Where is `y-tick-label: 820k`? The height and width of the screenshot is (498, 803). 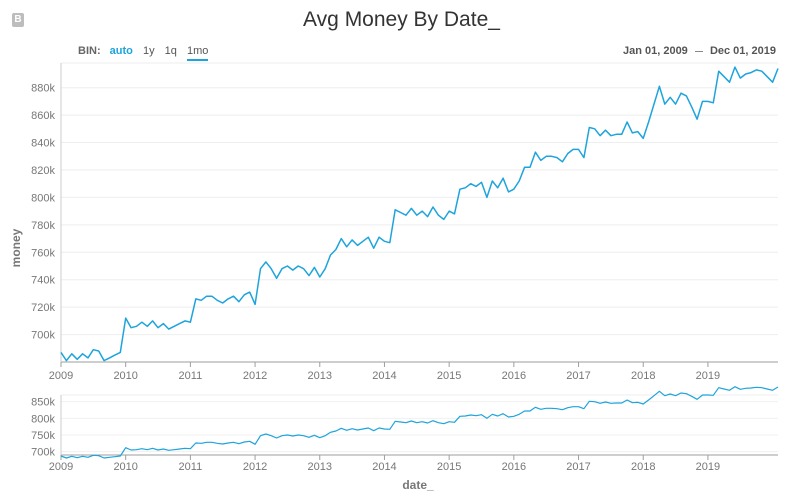
y-tick-label: 820k is located at coordinates (43, 171).